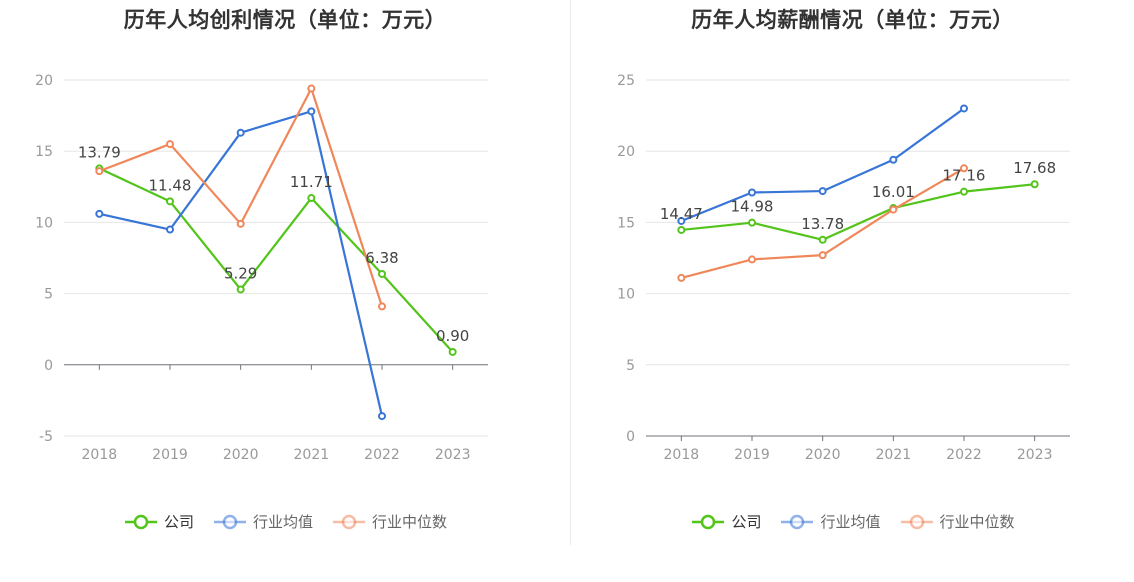 The image size is (1134, 582). I want to click on chart-title: 历年人均薪酬情况（单位：万元）, so click(852, 20).